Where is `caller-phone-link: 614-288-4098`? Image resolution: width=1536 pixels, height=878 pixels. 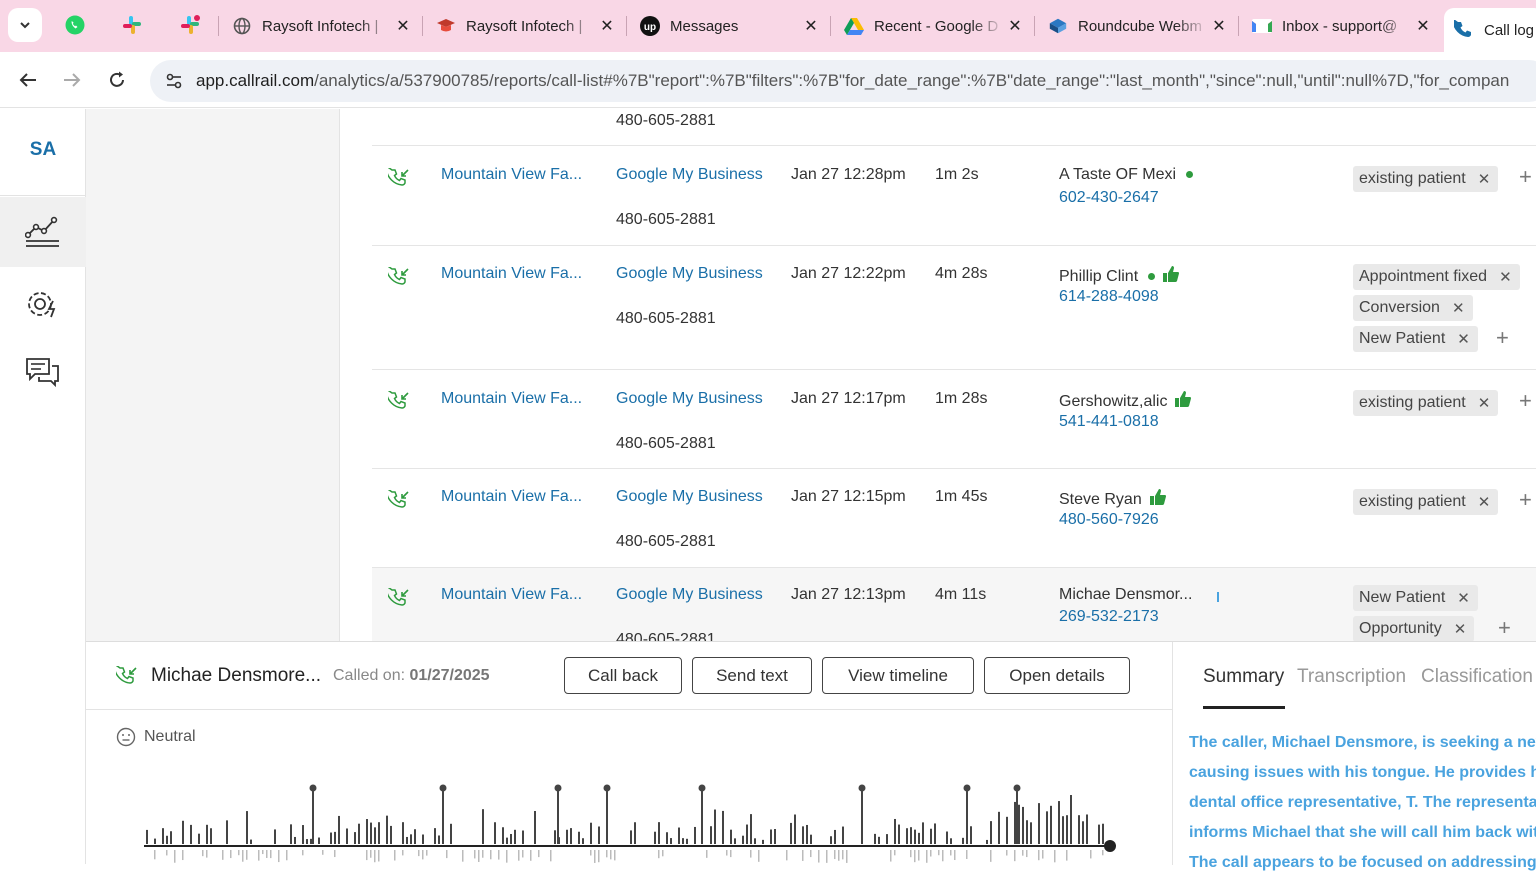 caller-phone-link: 614-288-4098 is located at coordinates (1109, 296).